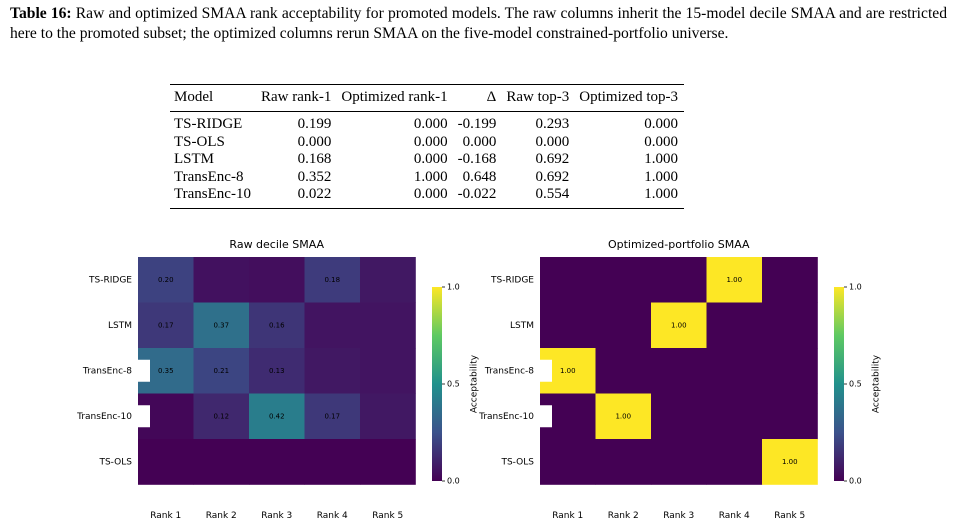 The height and width of the screenshot is (526, 957). Describe the element at coordinates (213, 98) in the screenshot. I see `column-header: Model` at that location.